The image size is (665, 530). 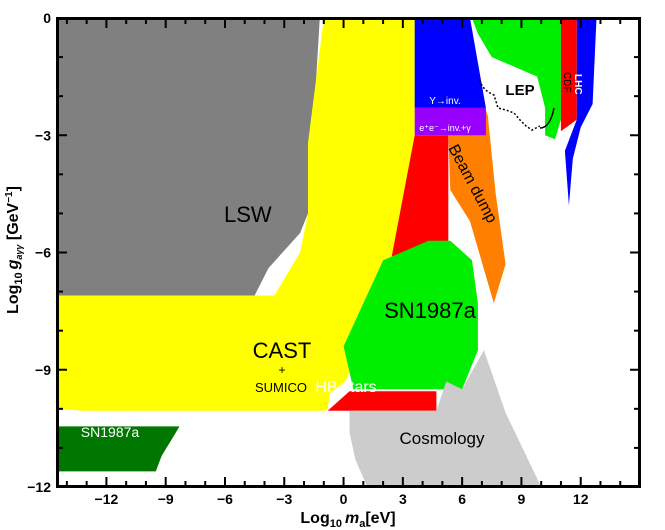 I want to click on y-tick-label: 0, so click(x=47, y=18).